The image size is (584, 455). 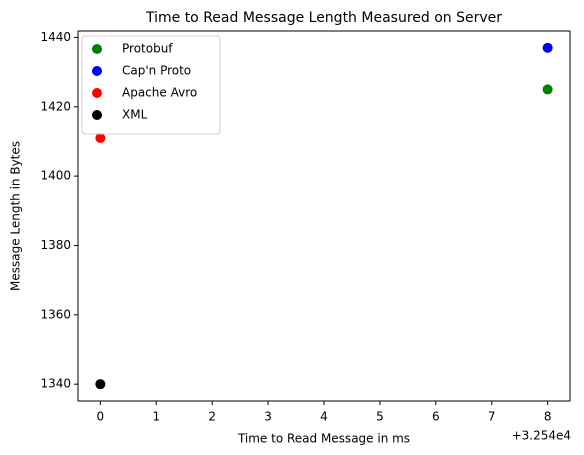 What do you see at coordinates (101, 417) in the screenshot?
I see `x-tick-label: 0` at bounding box center [101, 417].